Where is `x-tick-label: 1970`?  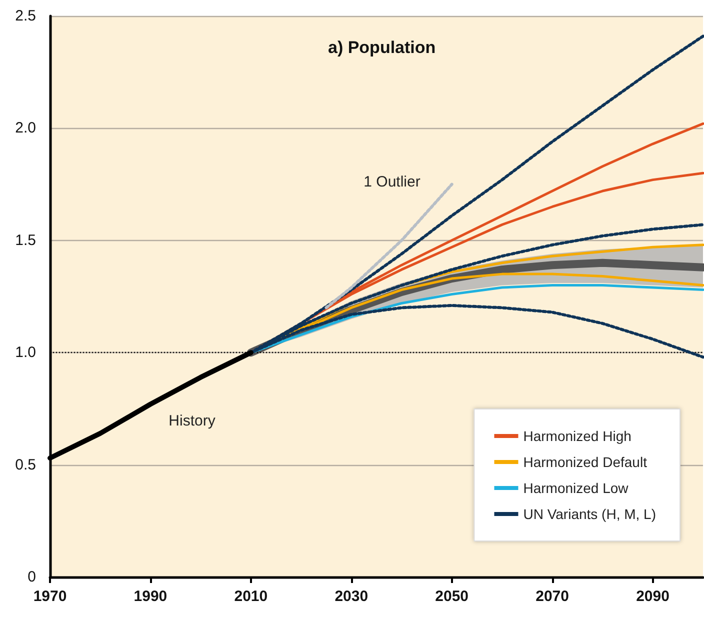 x-tick-label: 1970 is located at coordinates (50, 596).